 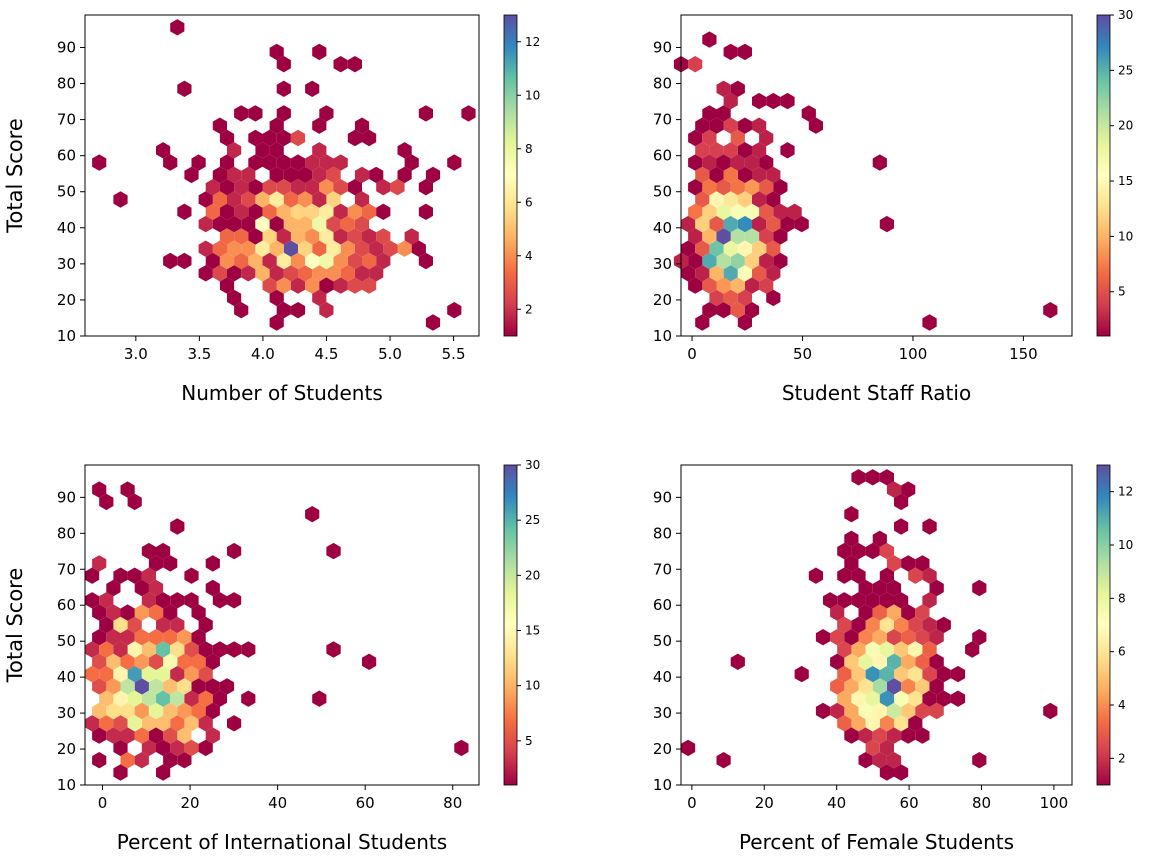 What do you see at coordinates (66, 192) in the screenshot?
I see `y-tick-label: 50` at bounding box center [66, 192].